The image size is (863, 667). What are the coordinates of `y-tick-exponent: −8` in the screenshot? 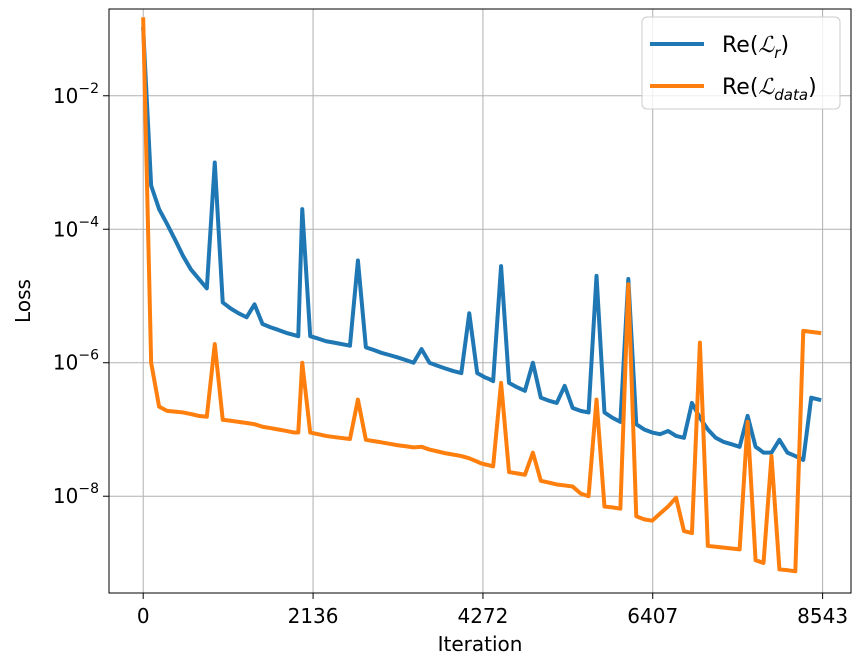 It's located at (88, 489).